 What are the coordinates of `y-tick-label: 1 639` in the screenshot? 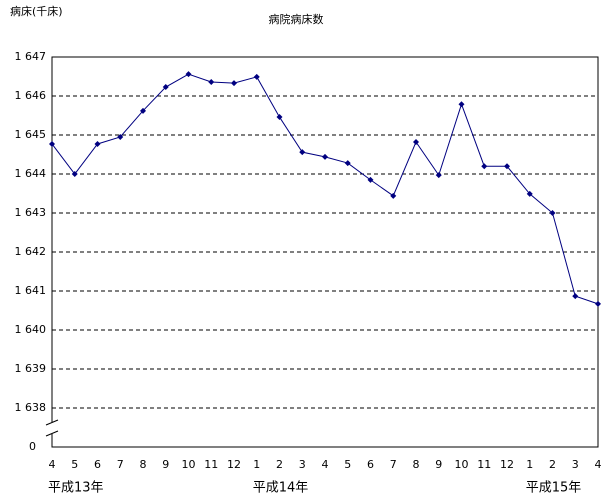 It's located at (31, 368).